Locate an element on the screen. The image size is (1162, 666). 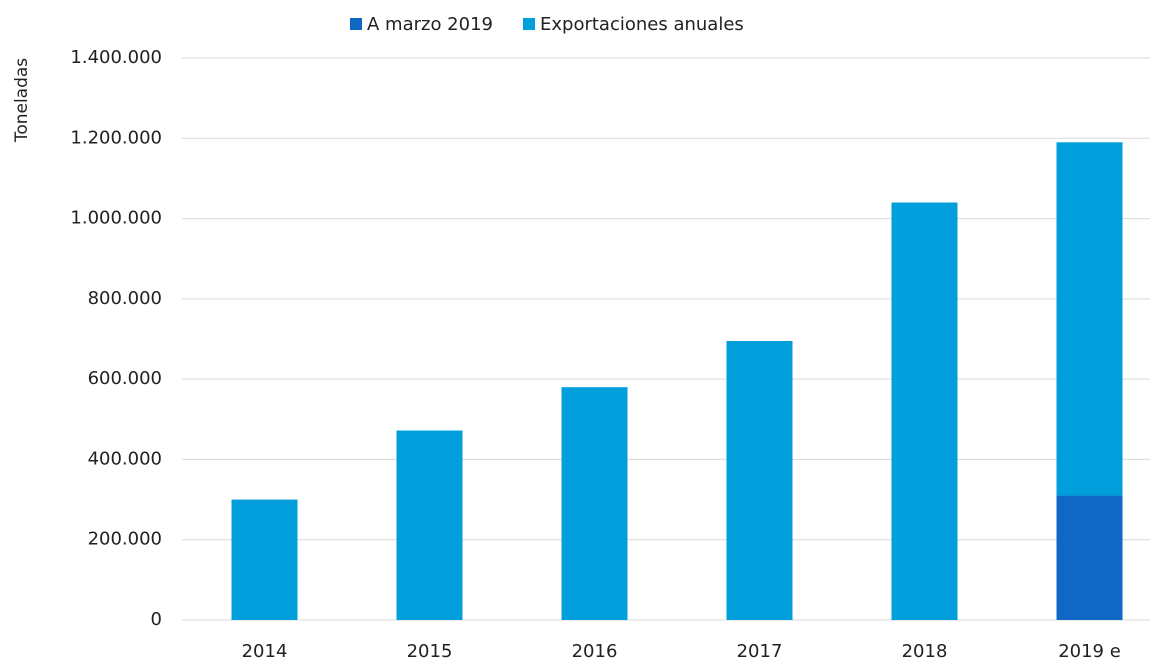
y-tick-label: 400.000 is located at coordinates (125, 458).